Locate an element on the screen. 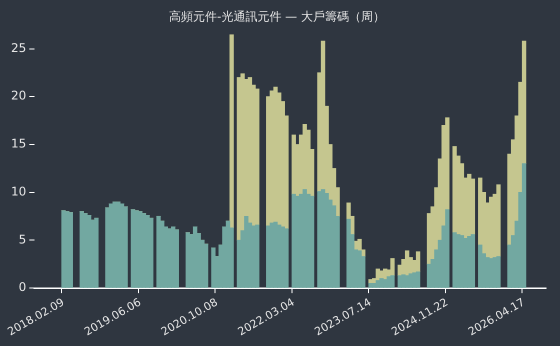 This screenshot has height=346, width=560. y-tick-label: 10 is located at coordinates (18, 191).